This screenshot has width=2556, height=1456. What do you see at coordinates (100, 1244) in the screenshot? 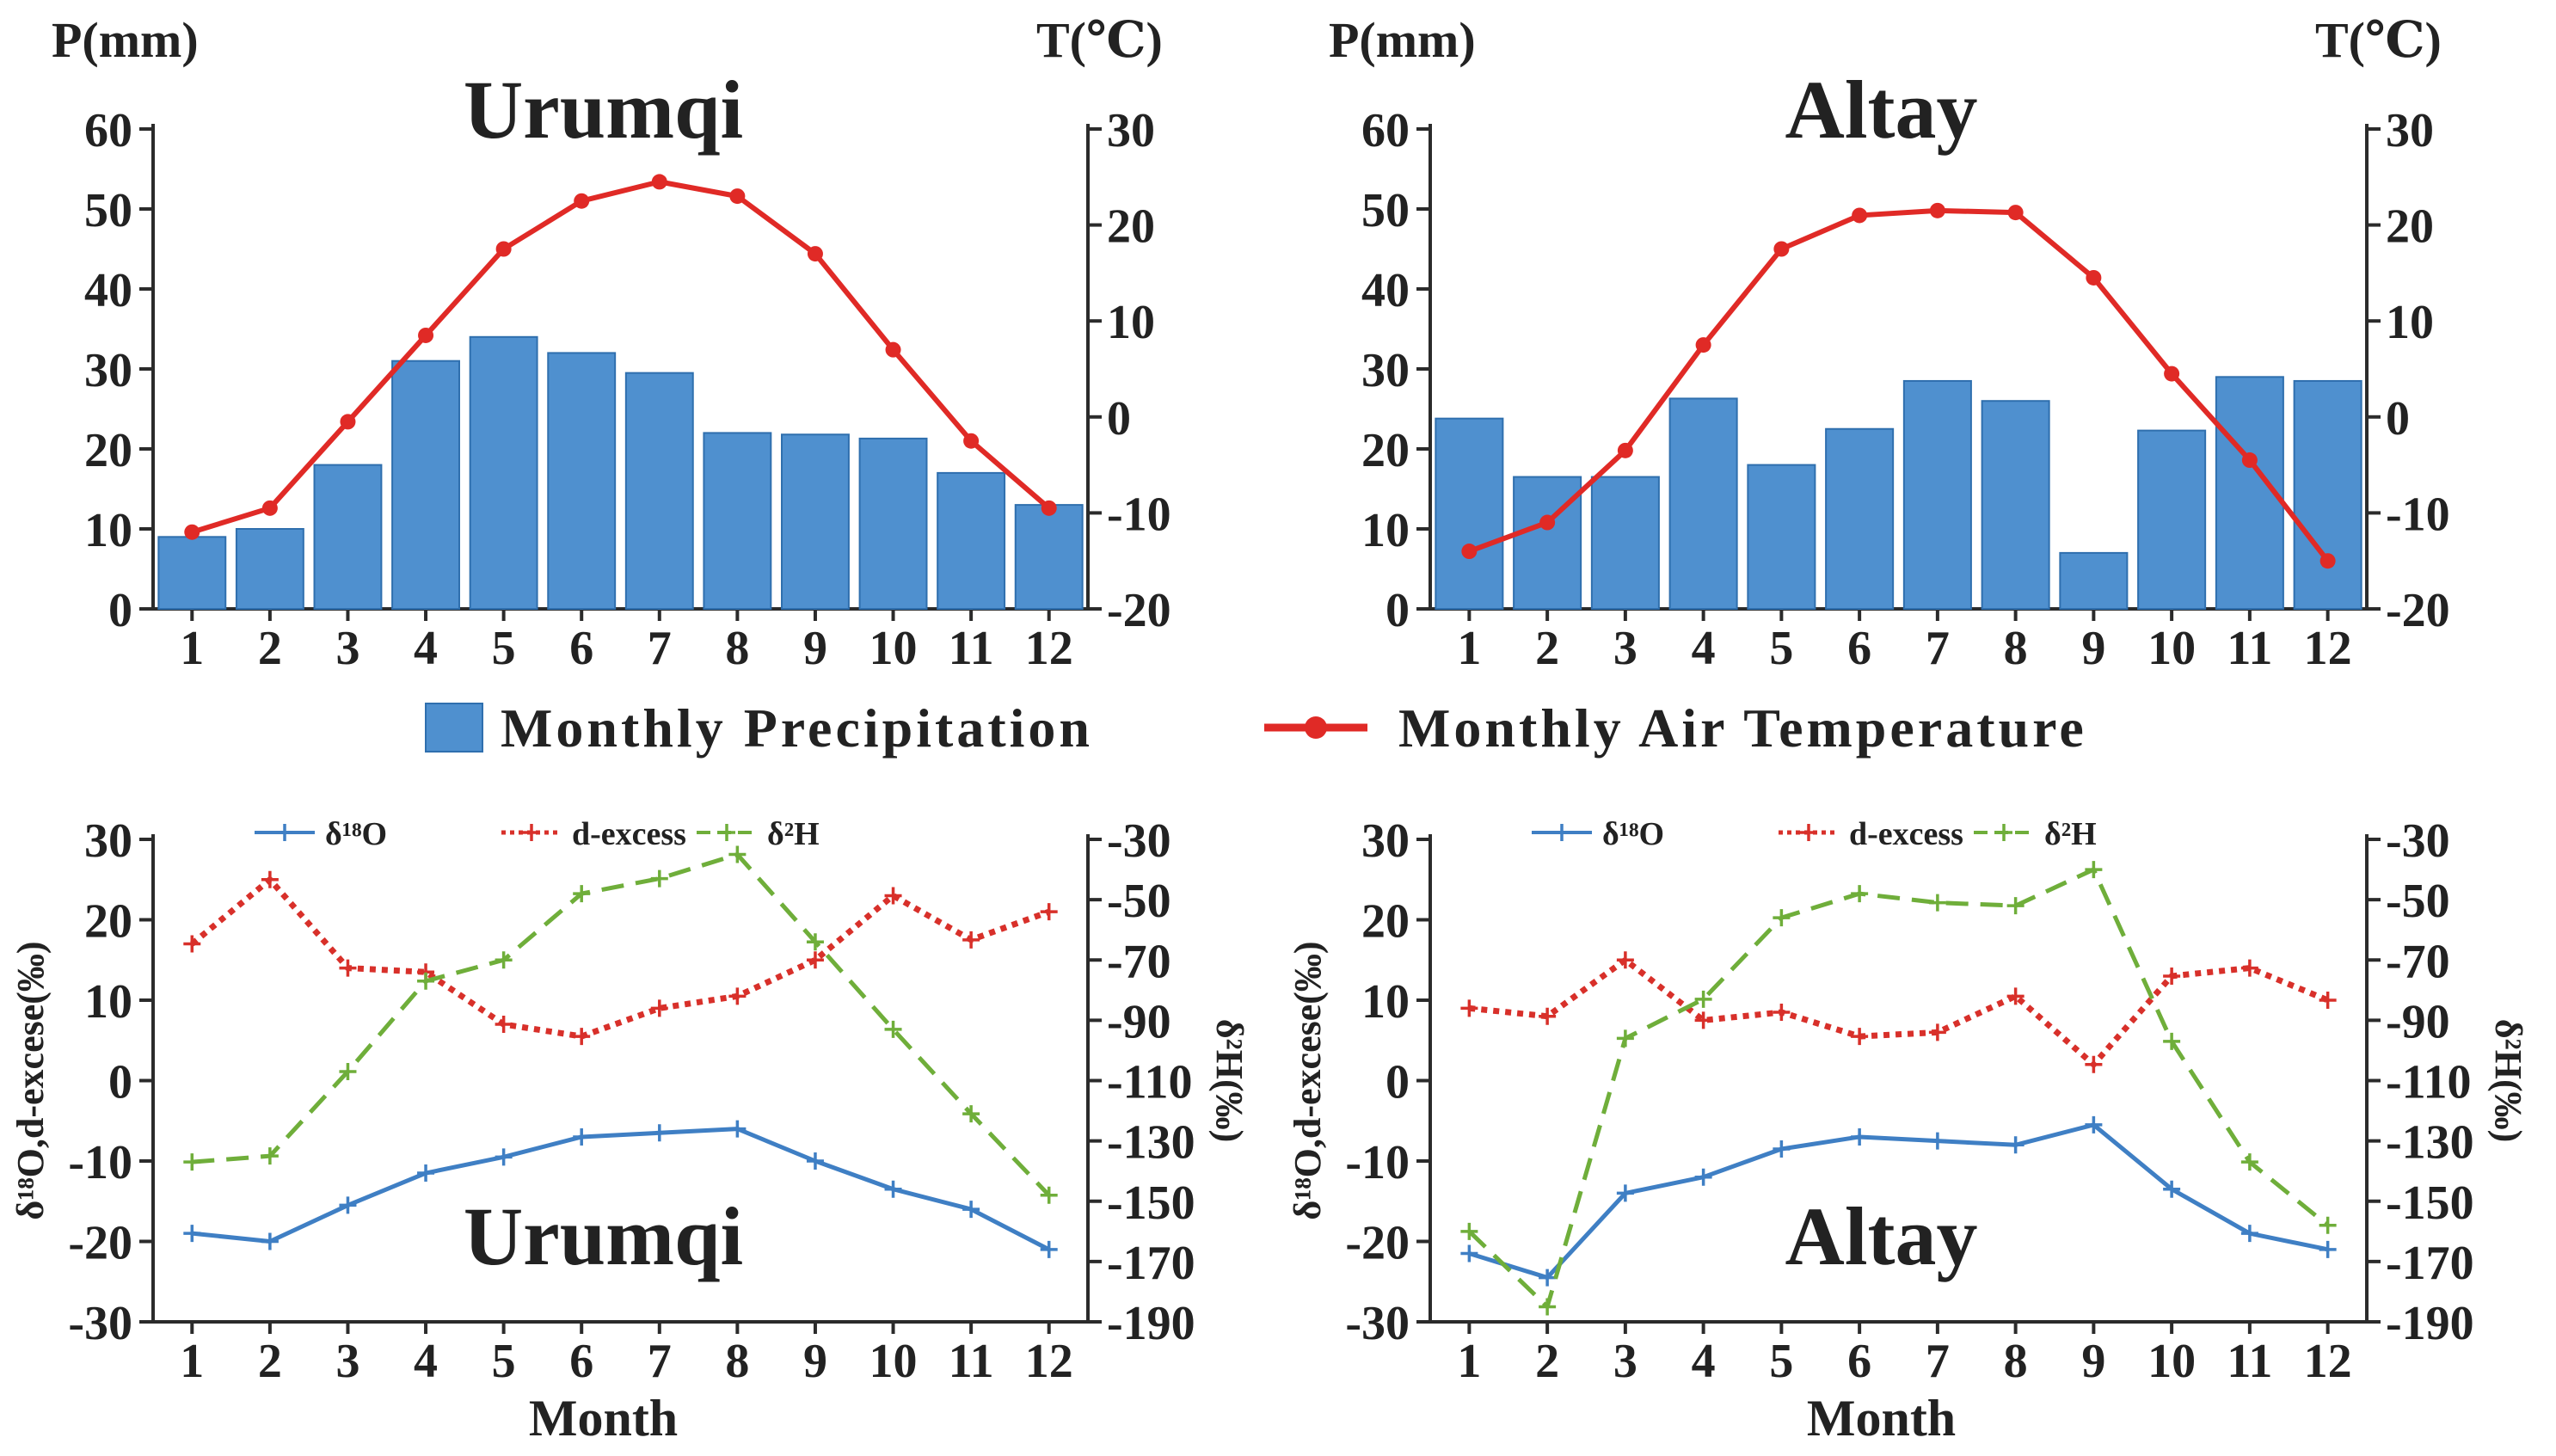
I see `urumqi-isotope-left-tick-label: -20` at bounding box center [100, 1244].